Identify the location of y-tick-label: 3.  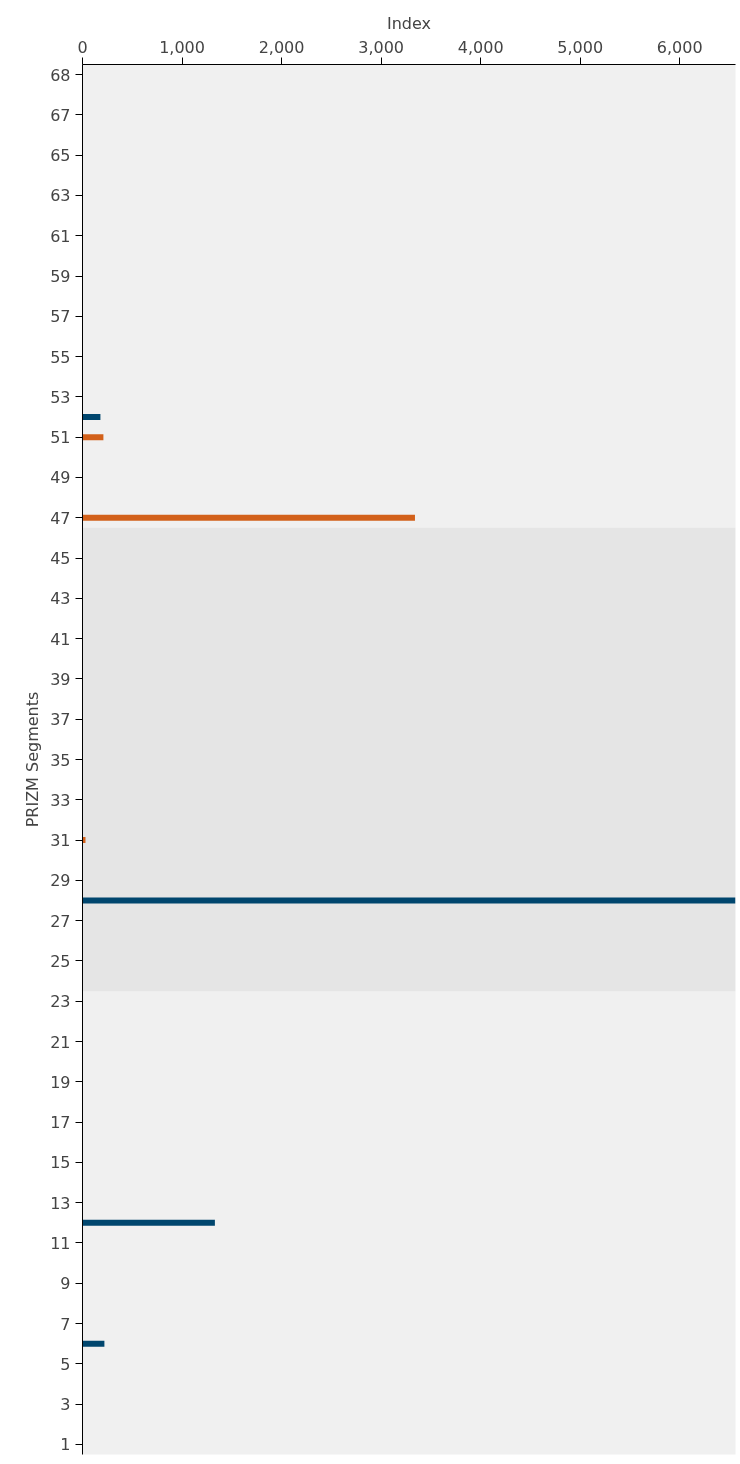
(65, 1405).